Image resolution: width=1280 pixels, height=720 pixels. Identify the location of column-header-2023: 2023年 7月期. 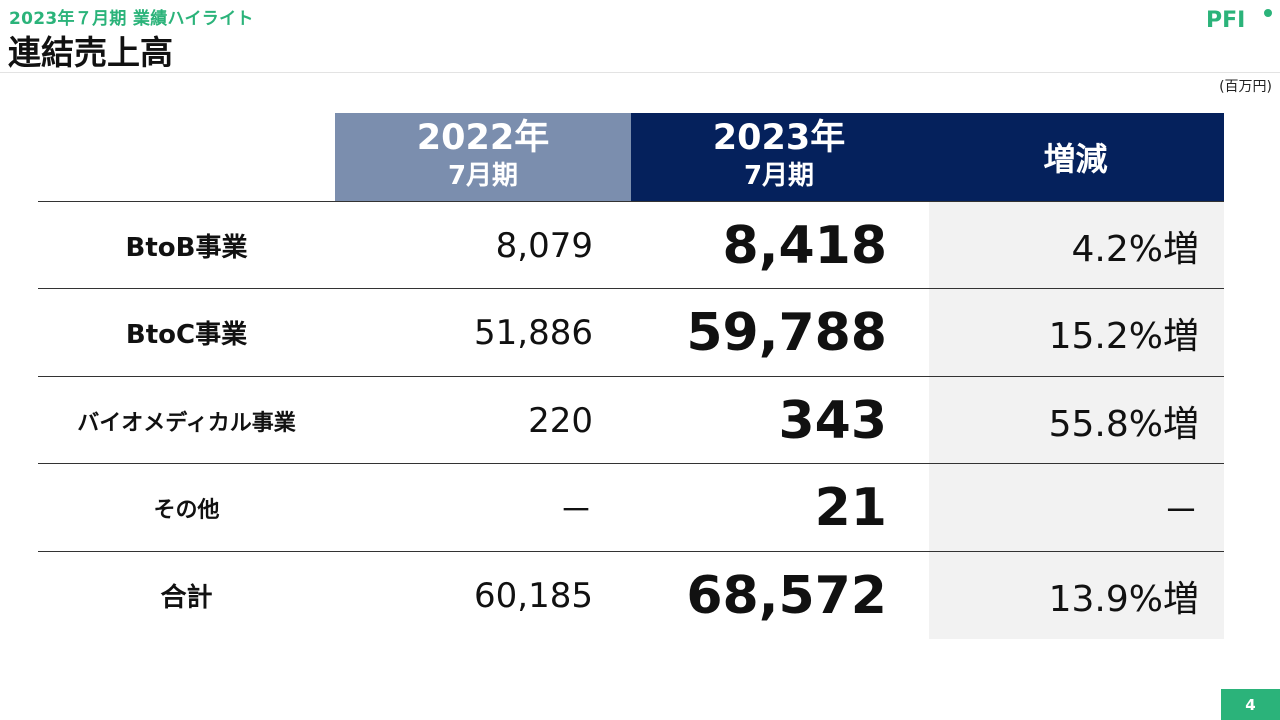
(779, 157).